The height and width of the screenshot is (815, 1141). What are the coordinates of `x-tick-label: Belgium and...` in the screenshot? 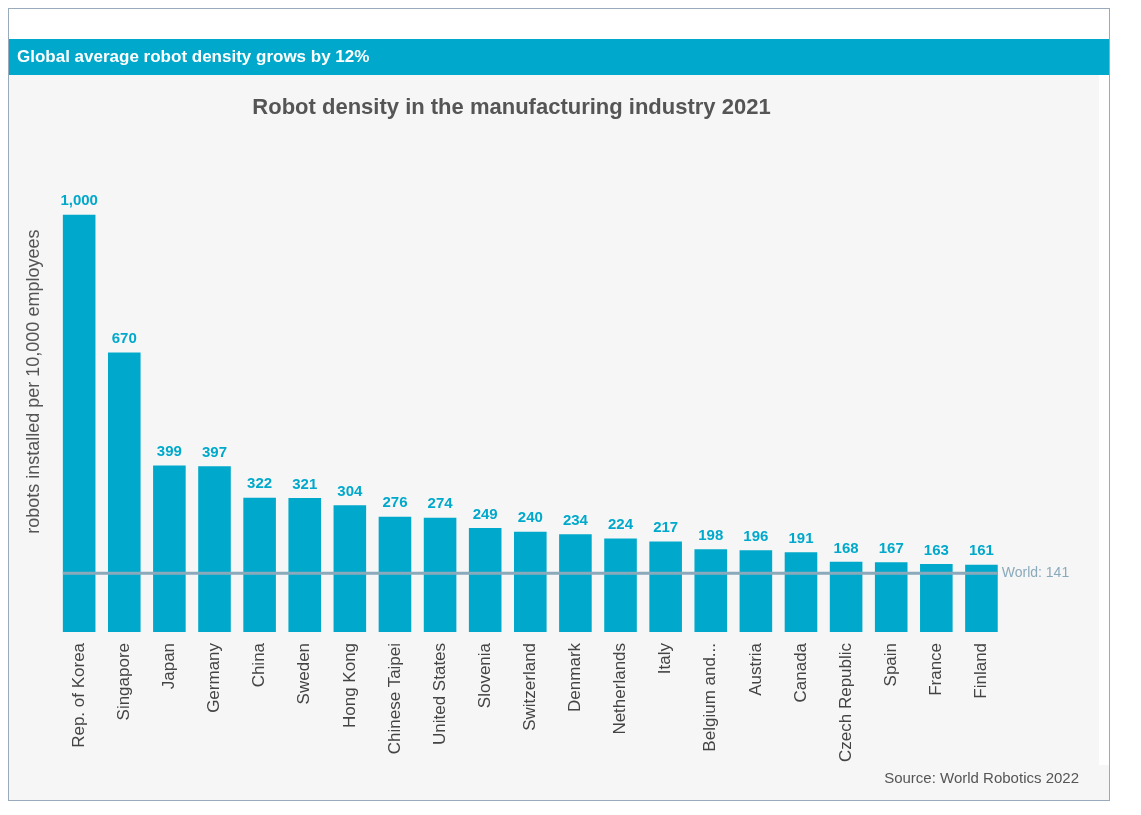 It's located at (710, 697).